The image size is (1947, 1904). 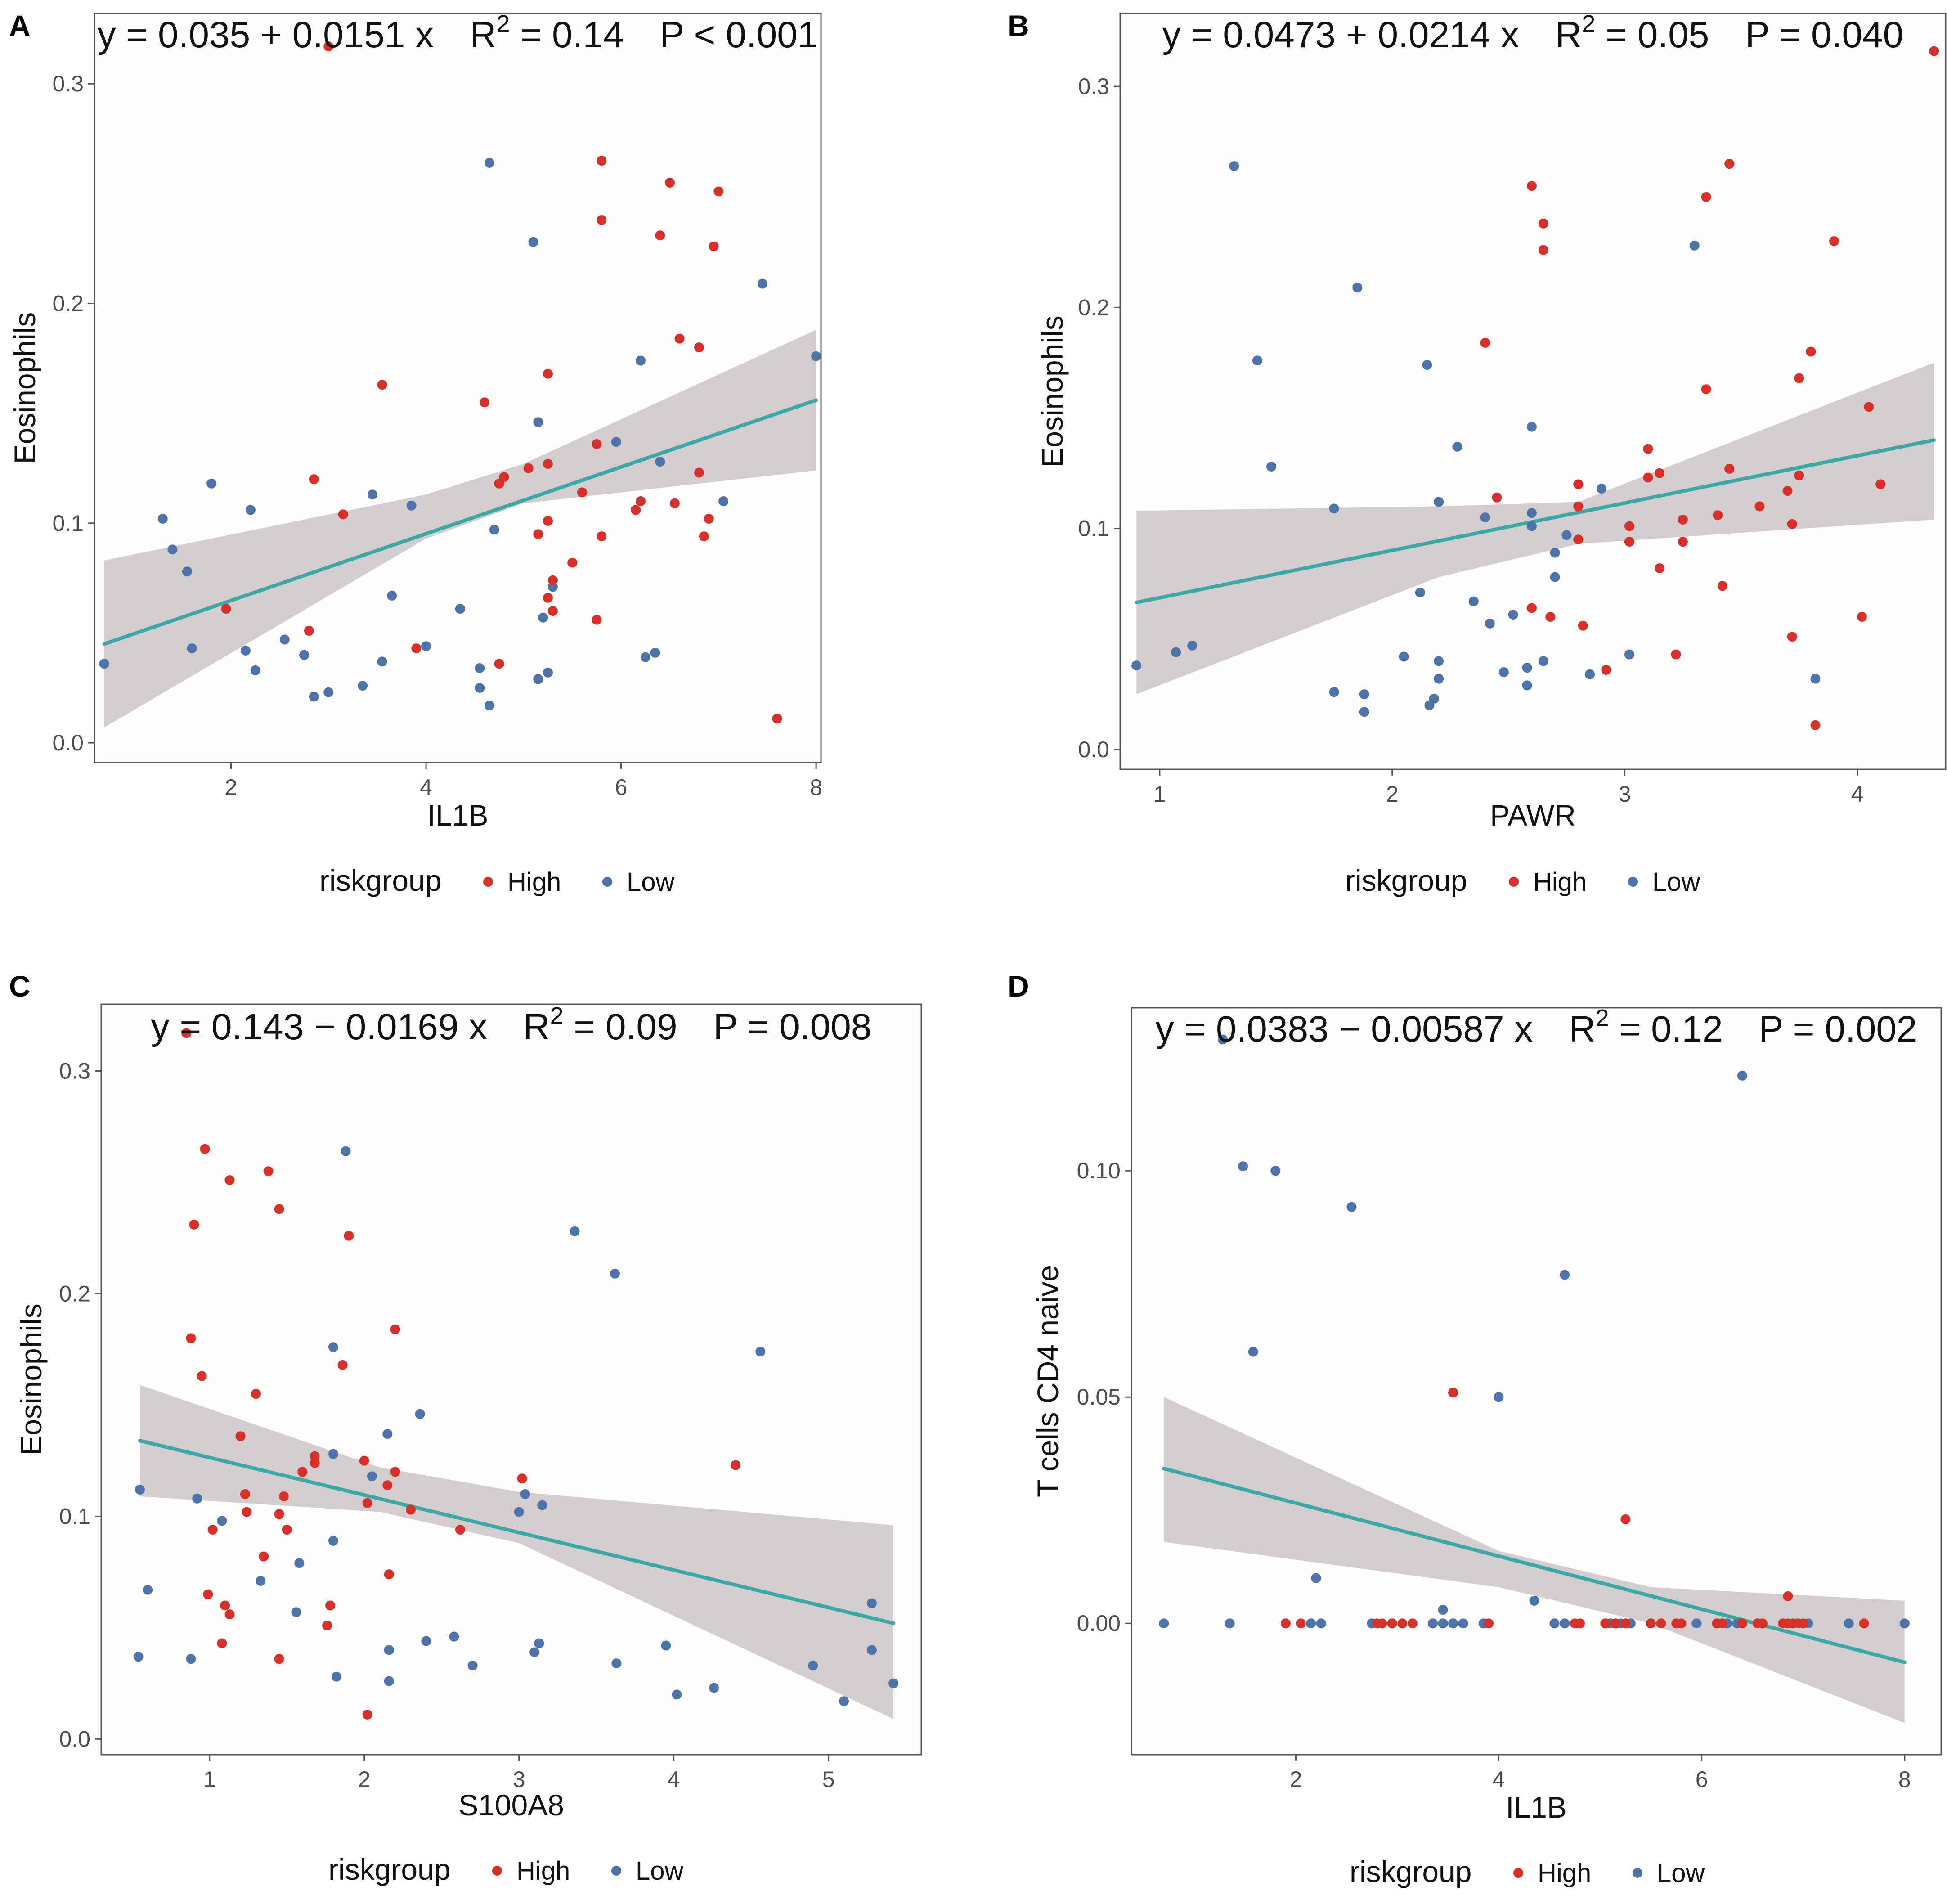 What do you see at coordinates (1099, 1170) in the screenshot?
I see `y-tick-label: 0.10` at bounding box center [1099, 1170].